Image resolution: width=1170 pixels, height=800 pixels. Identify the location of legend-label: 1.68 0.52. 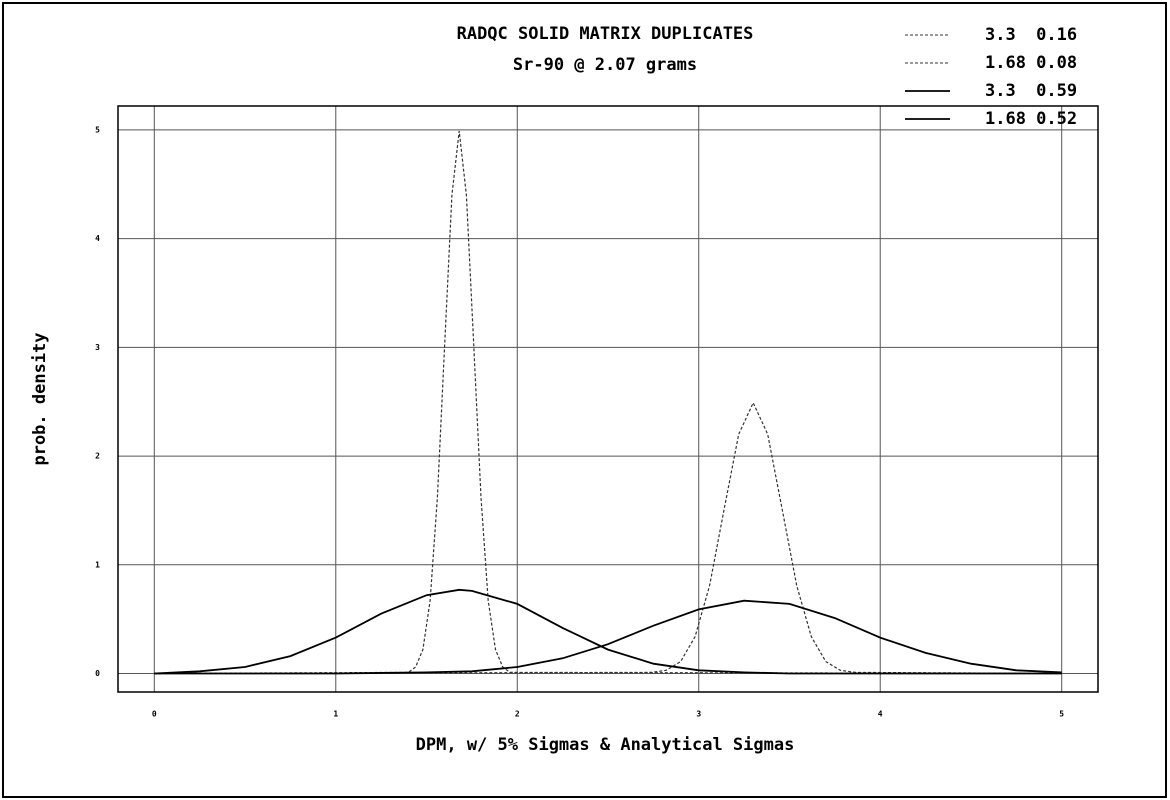
(1031, 119).